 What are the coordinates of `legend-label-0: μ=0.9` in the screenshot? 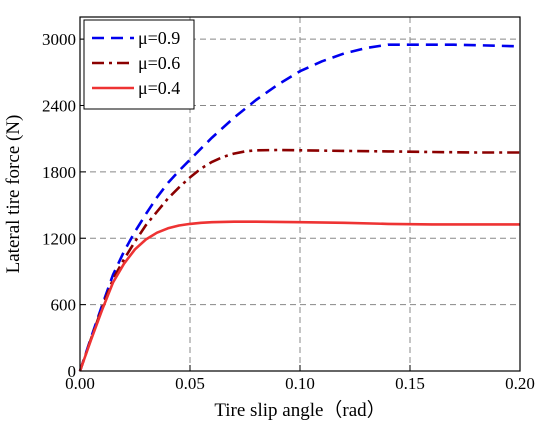 It's located at (159, 38).